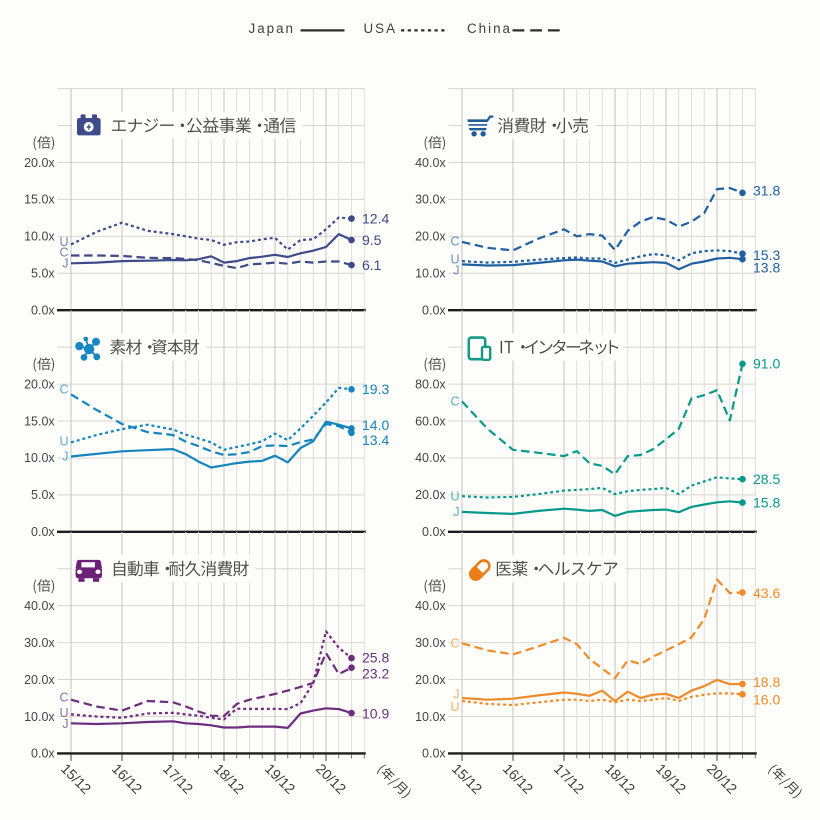  What do you see at coordinates (381, 28) in the screenshot?
I see `svg-text: USA` at bounding box center [381, 28].